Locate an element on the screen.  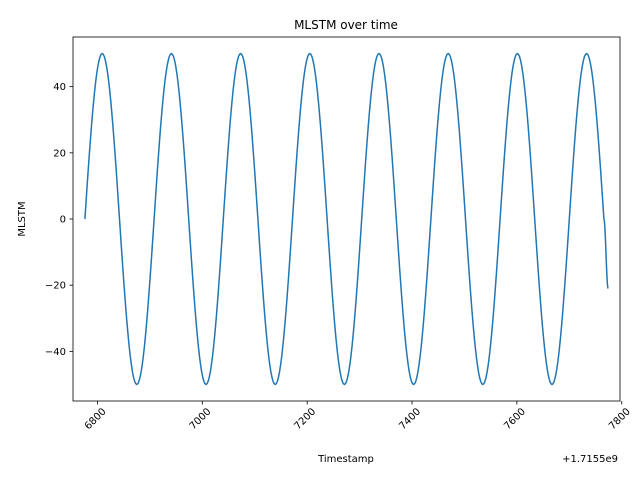
x-tick-label: 7200 is located at coordinates (306, 419).